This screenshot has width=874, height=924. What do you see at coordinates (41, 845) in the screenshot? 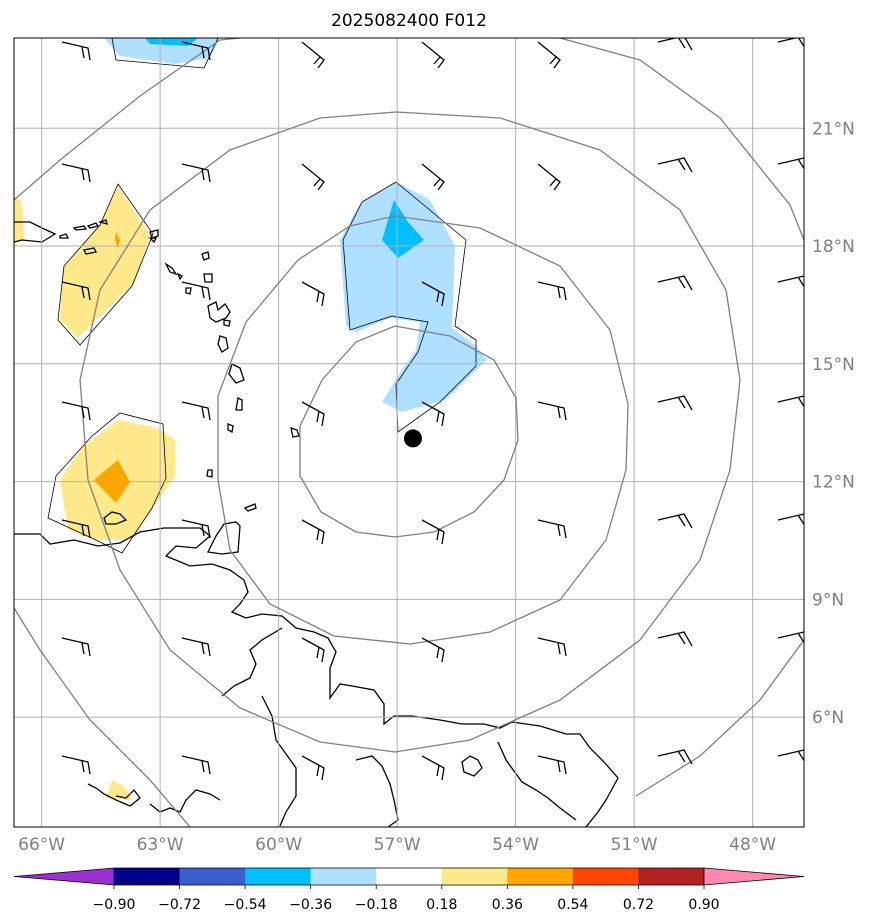
I see `lon-tick-label-0: 66°W` at bounding box center [41, 845].